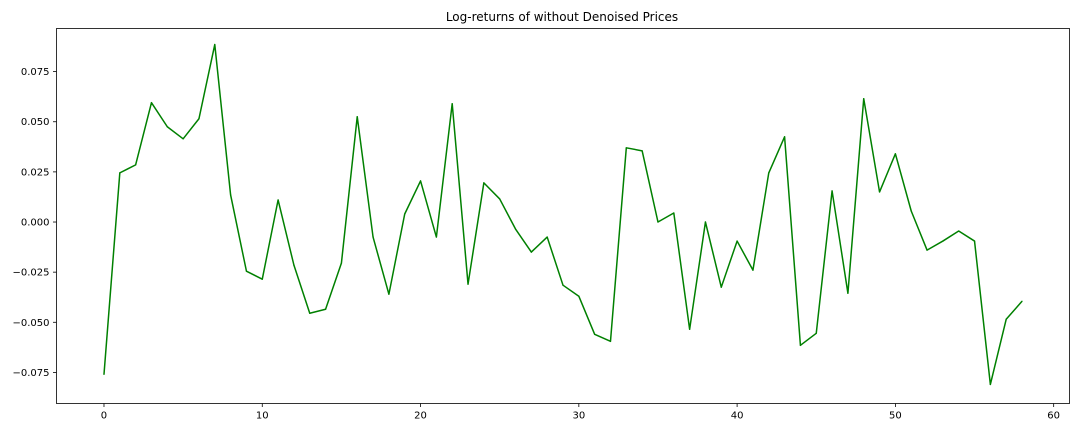 The image size is (1080, 432). I want to click on y-tick-label: −0.050, so click(30, 323).